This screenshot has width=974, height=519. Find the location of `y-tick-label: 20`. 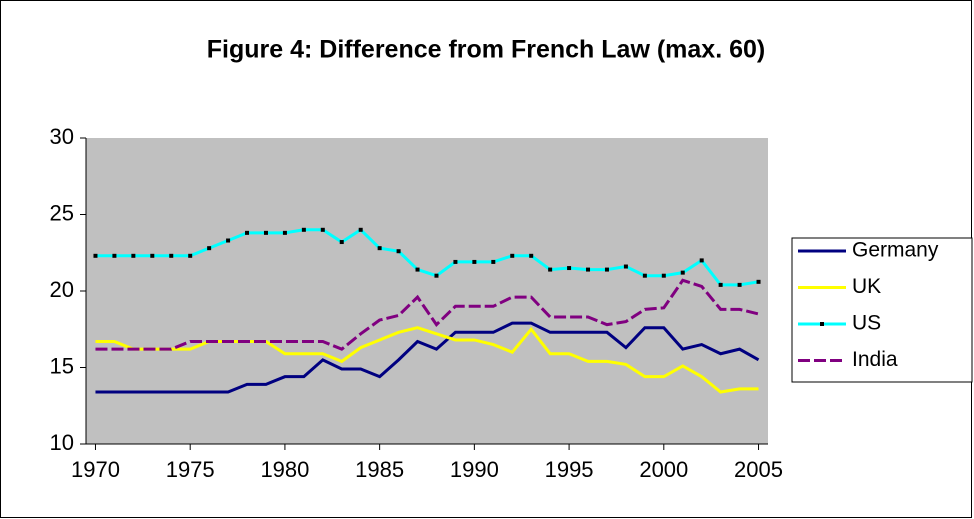

y-tick-label: 20 is located at coordinates (62, 289).